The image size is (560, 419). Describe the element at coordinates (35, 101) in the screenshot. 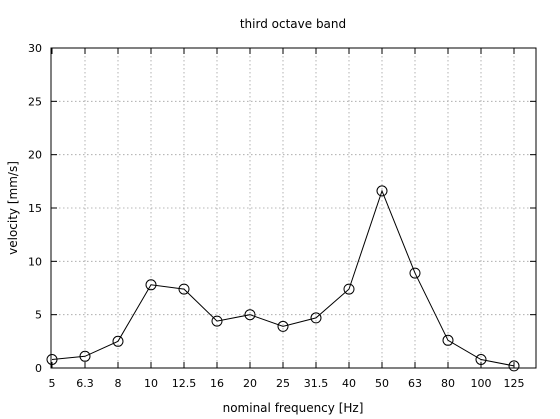

I see `y-tick-label: 25` at that location.